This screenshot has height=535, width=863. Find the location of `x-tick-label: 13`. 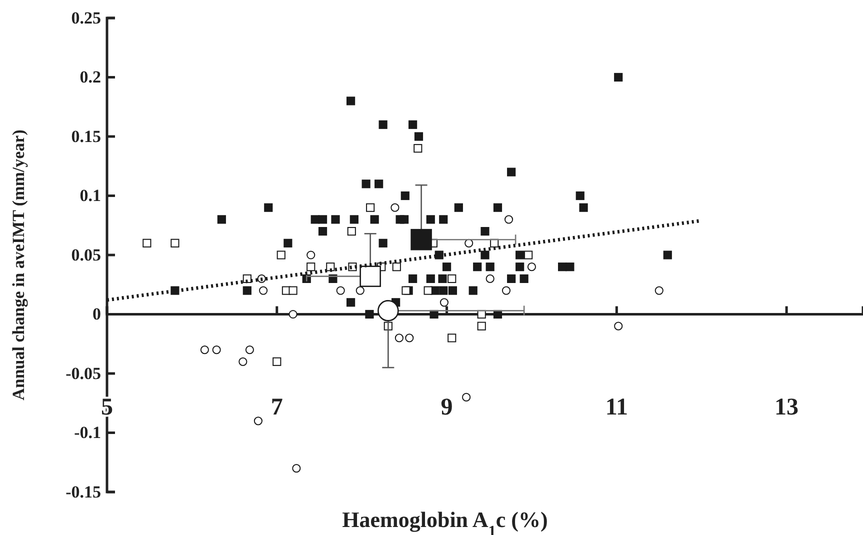

x-tick-label: 13 is located at coordinates (786, 407).